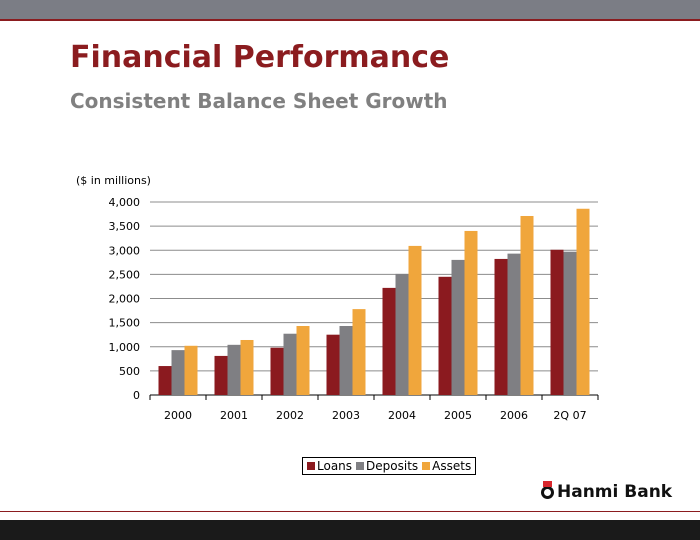  Describe the element at coordinates (350, 9) in the screenshot. I see `top-banner` at that location.